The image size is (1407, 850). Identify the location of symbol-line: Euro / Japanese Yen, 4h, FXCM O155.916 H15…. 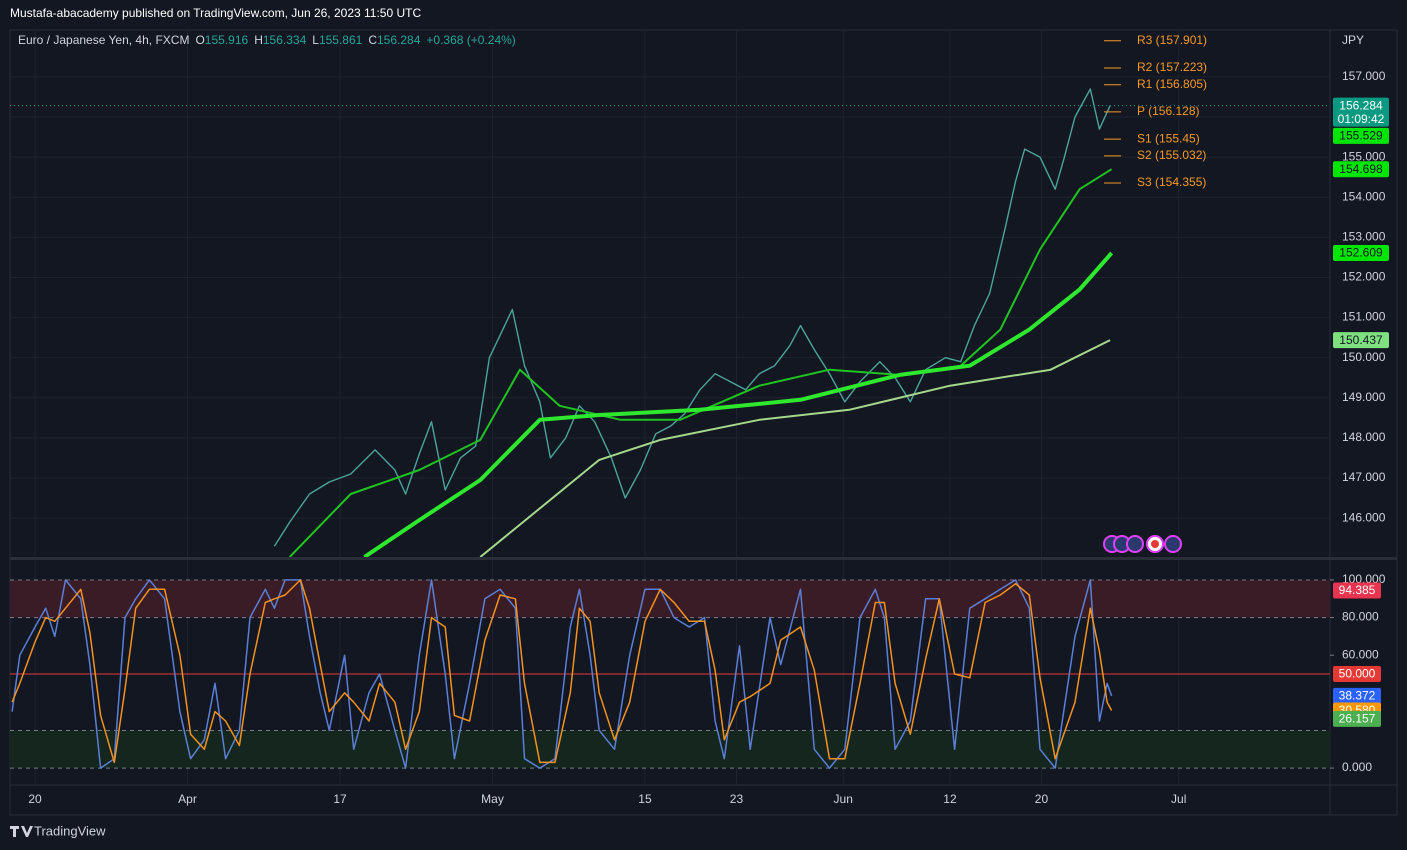
(267, 40).